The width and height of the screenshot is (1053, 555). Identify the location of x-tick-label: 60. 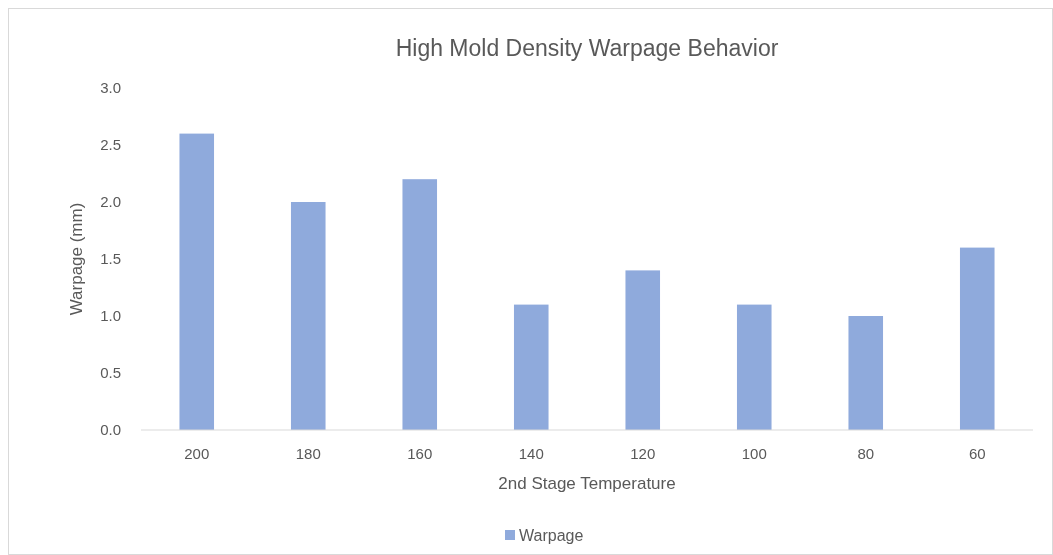
(977, 453).